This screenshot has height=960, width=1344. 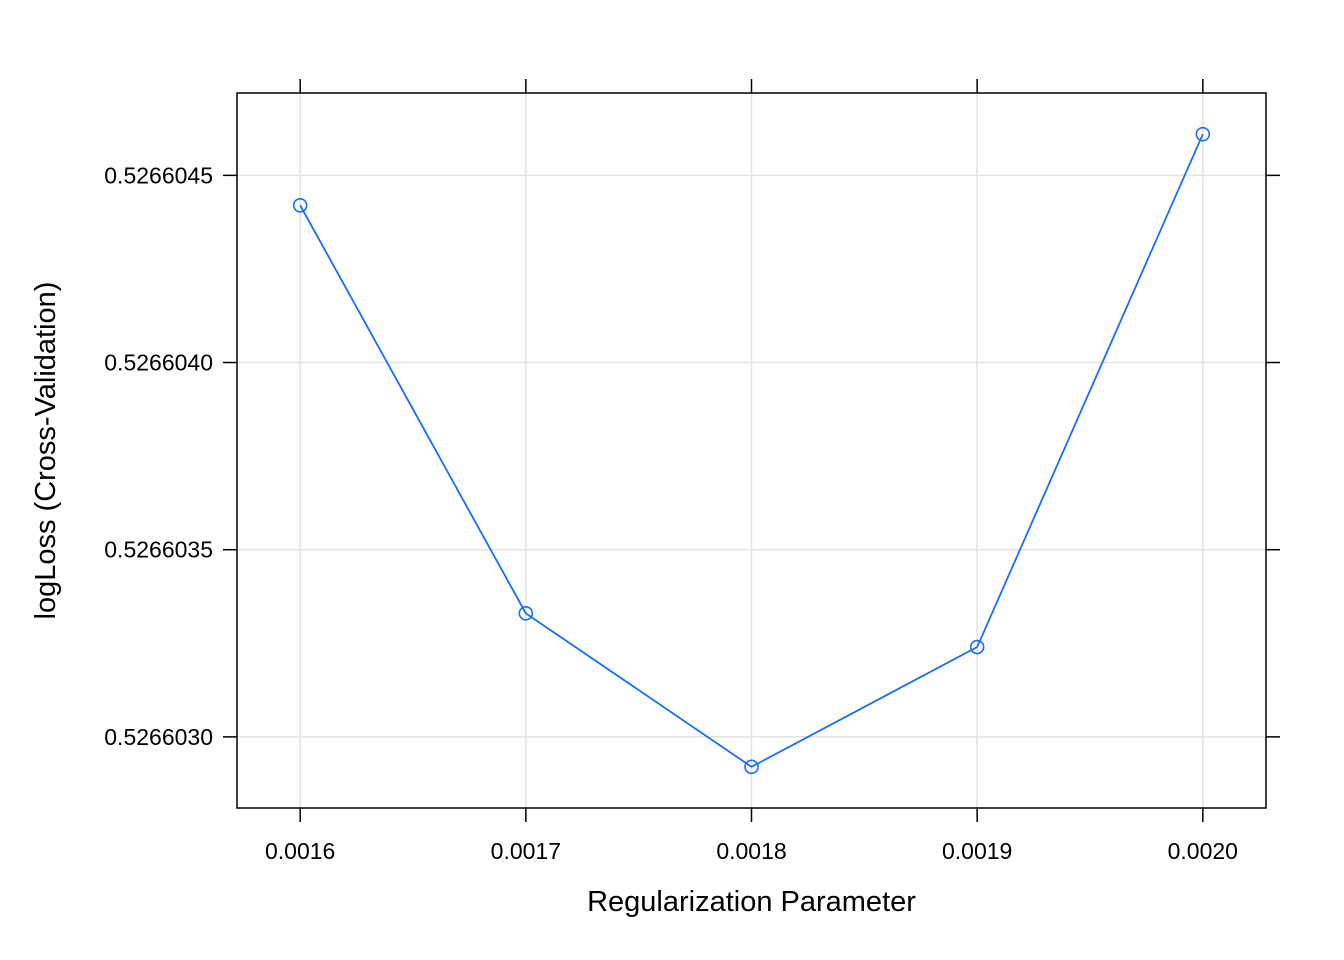 I want to click on y-tick-label: 0.5266035, so click(x=158, y=550).